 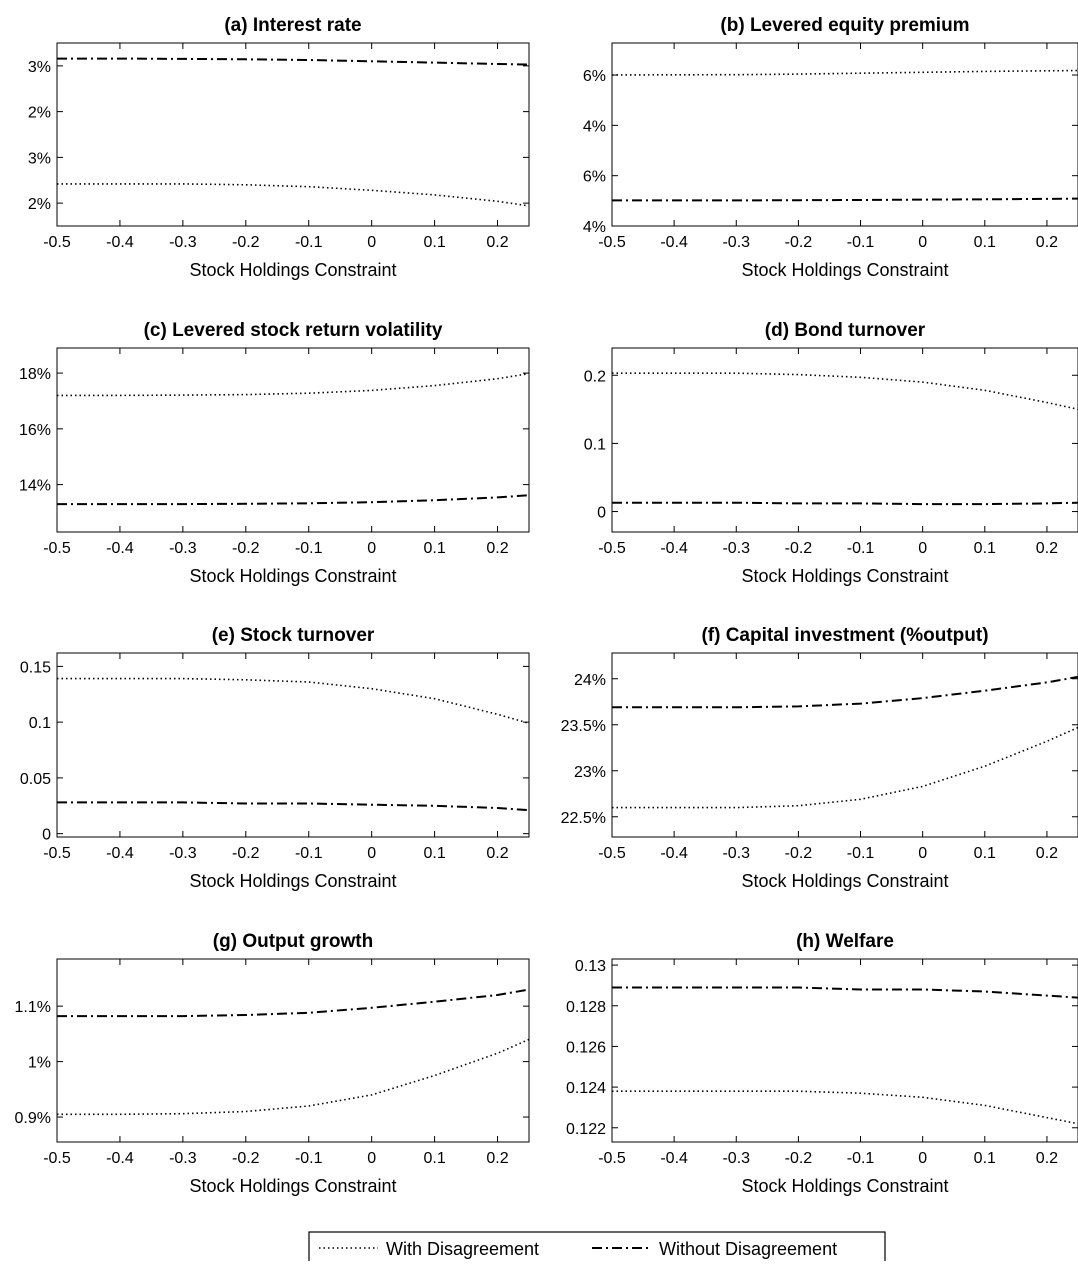 What do you see at coordinates (736, 548) in the screenshot?
I see `panel-d-xtick-label: -0.3` at bounding box center [736, 548].